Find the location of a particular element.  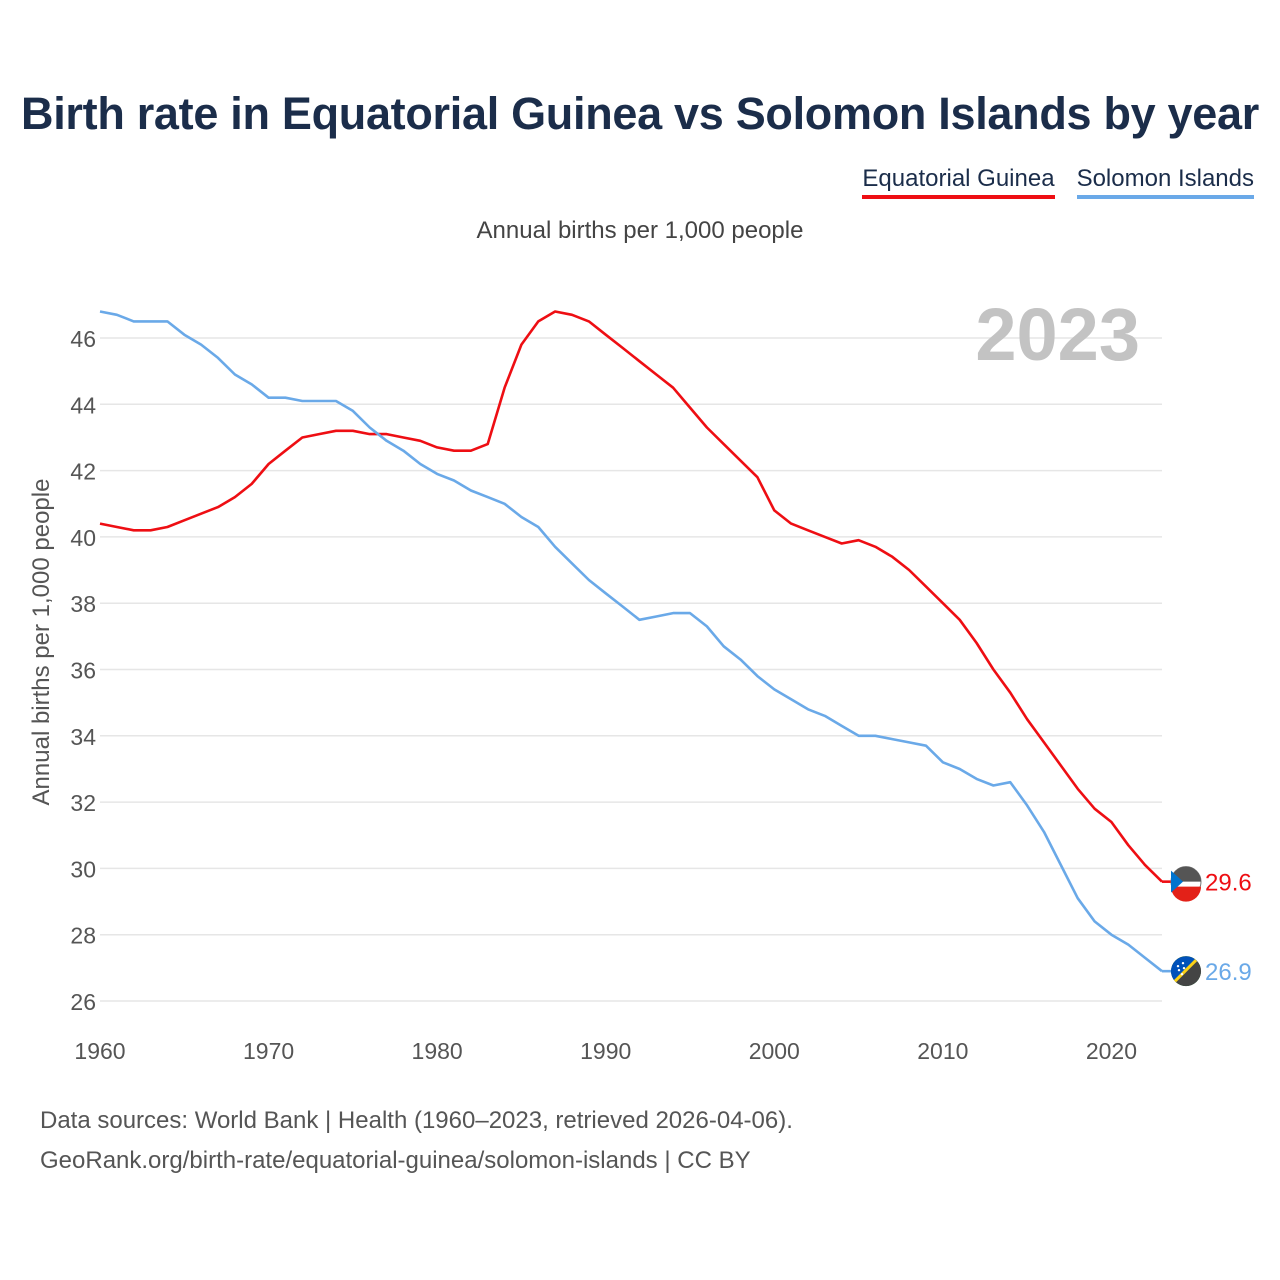

x-tick-label: 1980 is located at coordinates (437, 1051).